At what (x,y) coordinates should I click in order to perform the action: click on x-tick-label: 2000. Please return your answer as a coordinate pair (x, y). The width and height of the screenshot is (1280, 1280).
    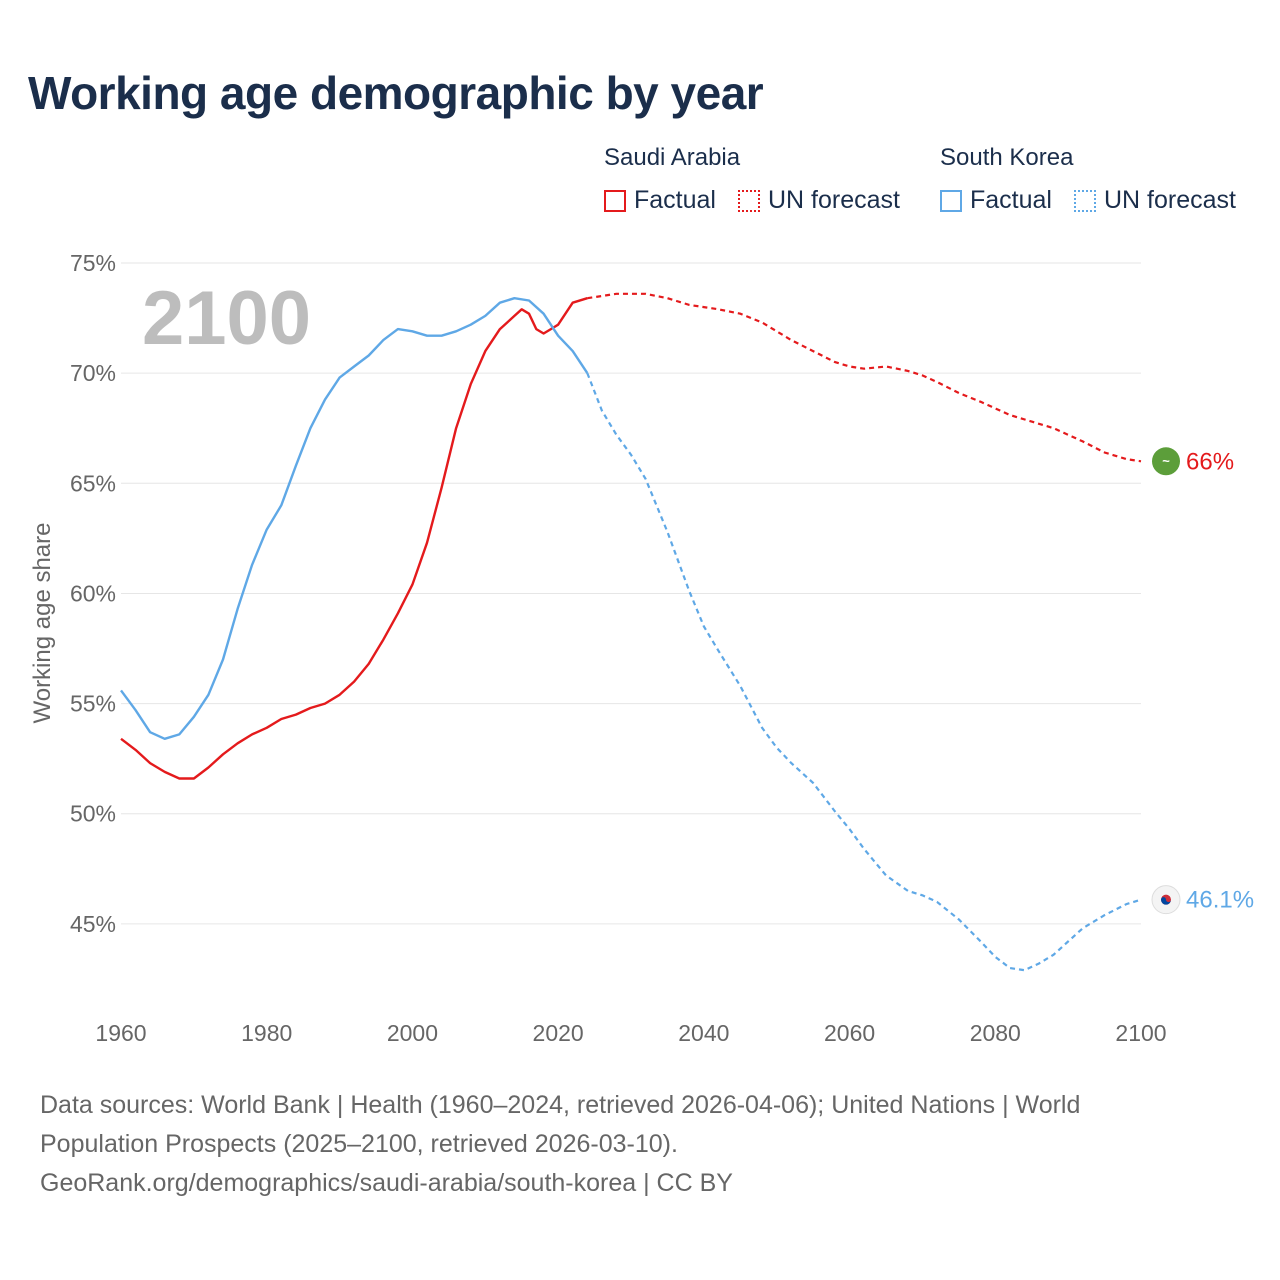
    Looking at the image, I should click on (412, 1033).